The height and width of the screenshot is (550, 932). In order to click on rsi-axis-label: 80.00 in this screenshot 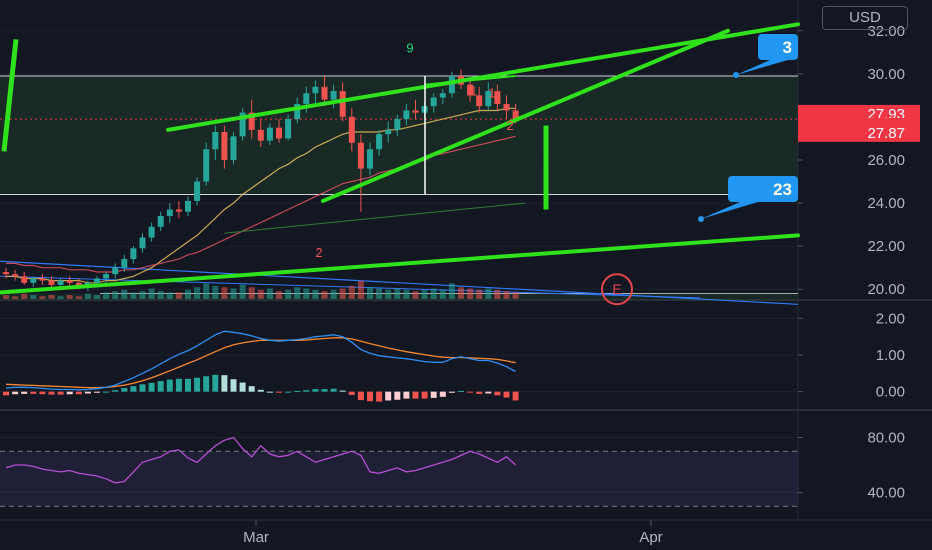, I will do `click(886, 438)`.